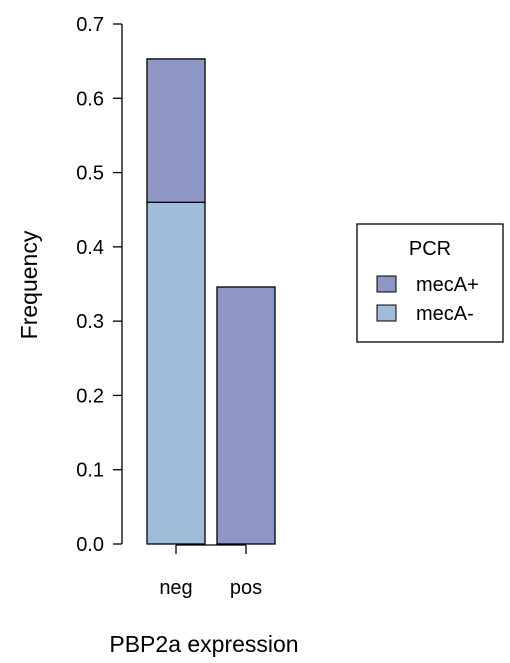  Describe the element at coordinates (203, 644) in the screenshot. I see `x-axis-title: PBP2a expression` at that location.